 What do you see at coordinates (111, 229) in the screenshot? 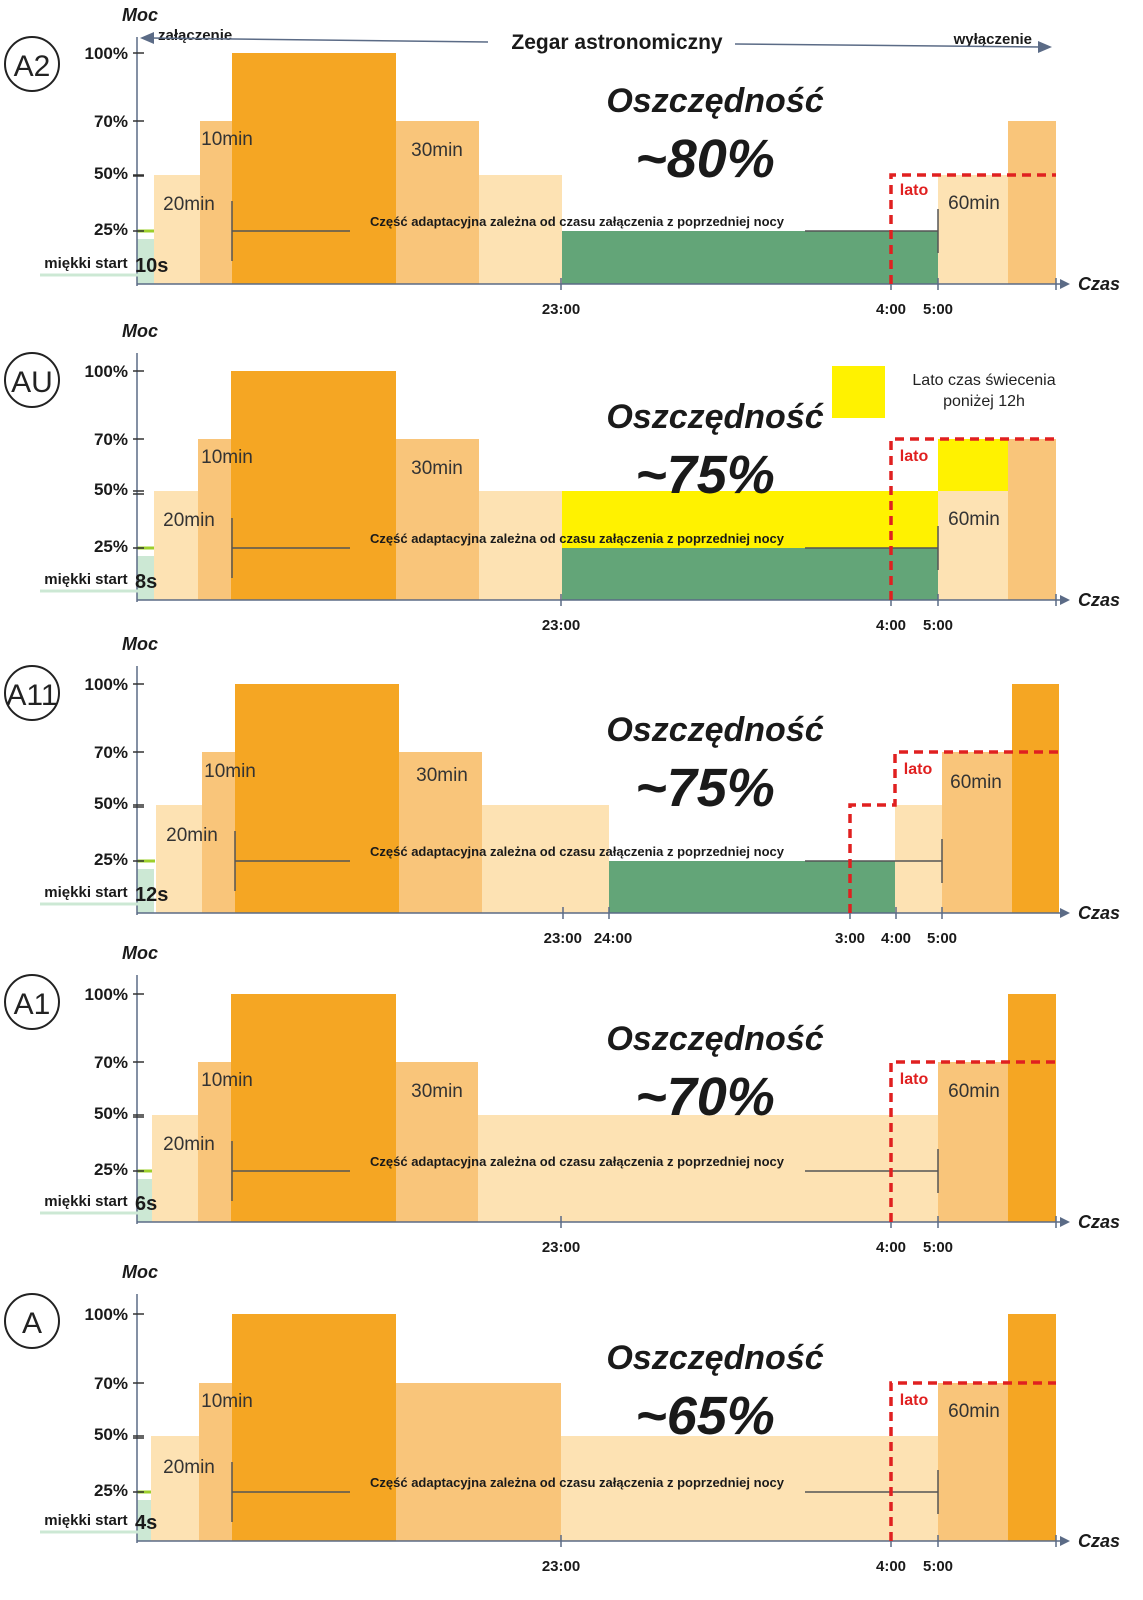
I see `y-tick-label: 25%` at bounding box center [111, 229].